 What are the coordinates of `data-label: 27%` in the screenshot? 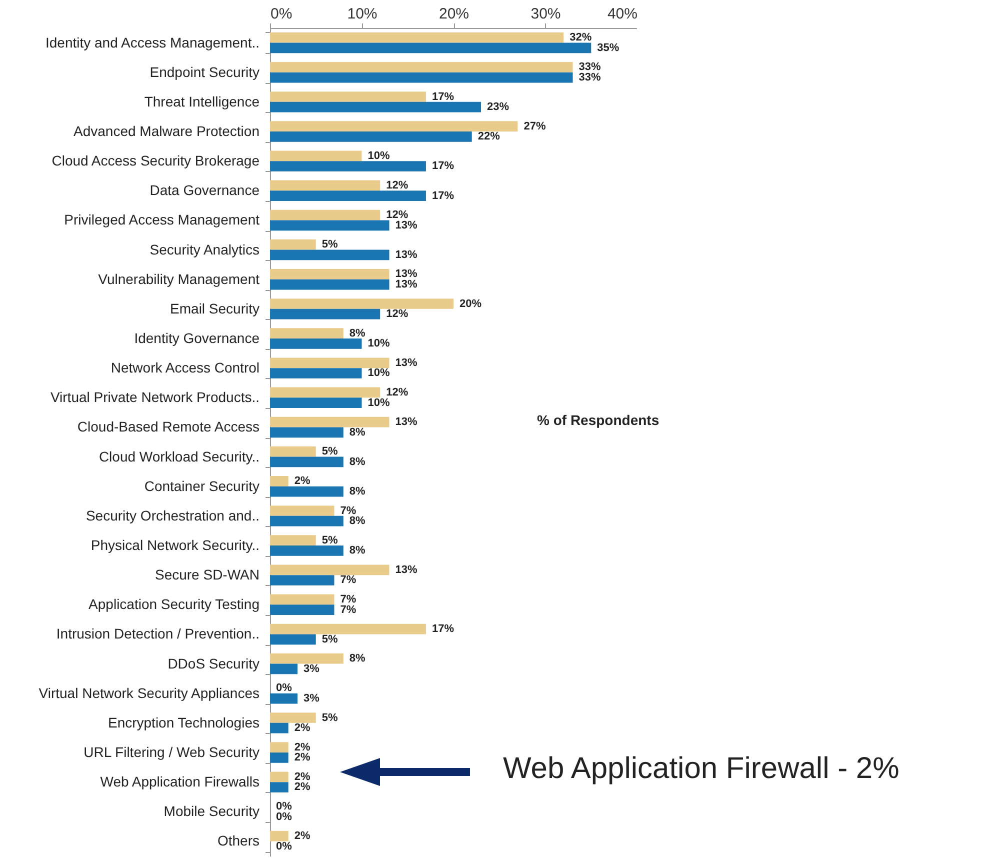 It's located at (535, 126).